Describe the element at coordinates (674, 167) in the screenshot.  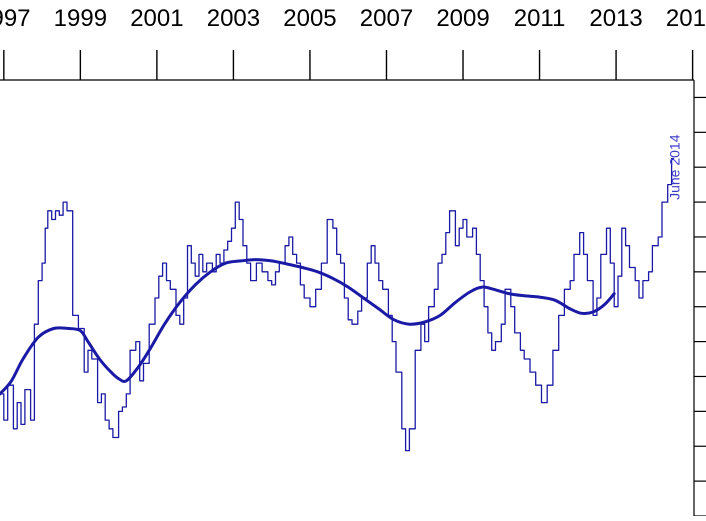
I see `annotation-label: June 2014` at that location.